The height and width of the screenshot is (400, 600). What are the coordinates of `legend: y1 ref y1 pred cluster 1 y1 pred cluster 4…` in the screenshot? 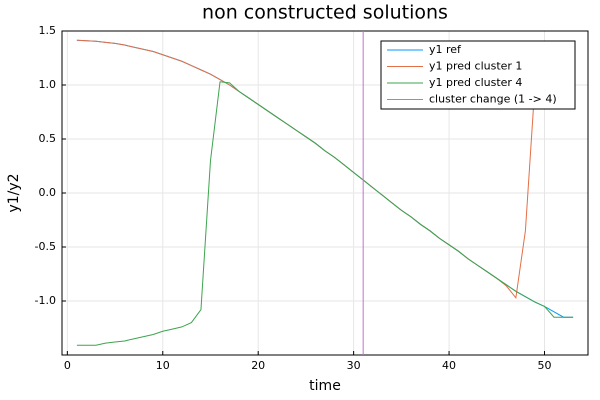 It's located at (478, 75).